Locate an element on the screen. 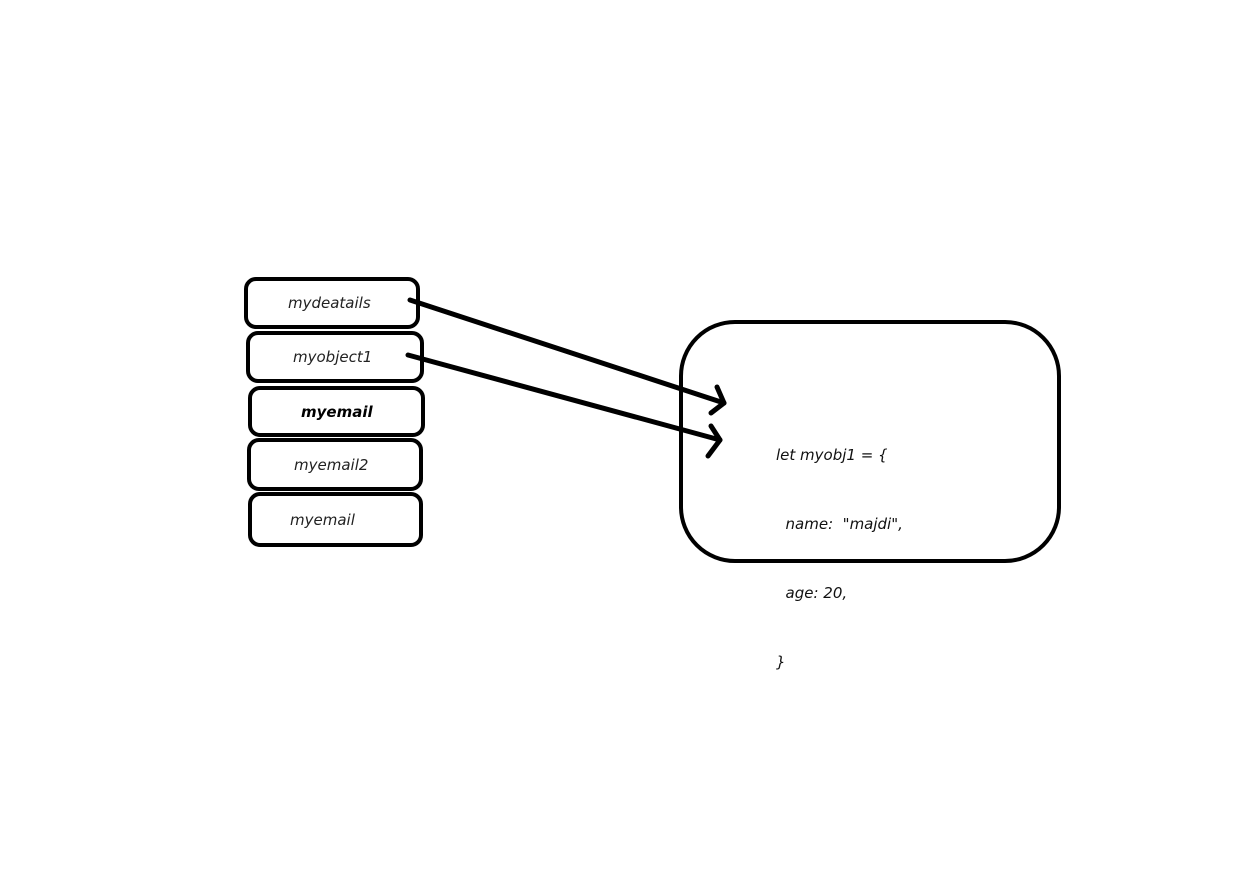  code-line: age: 20, is located at coordinates (812, 593).